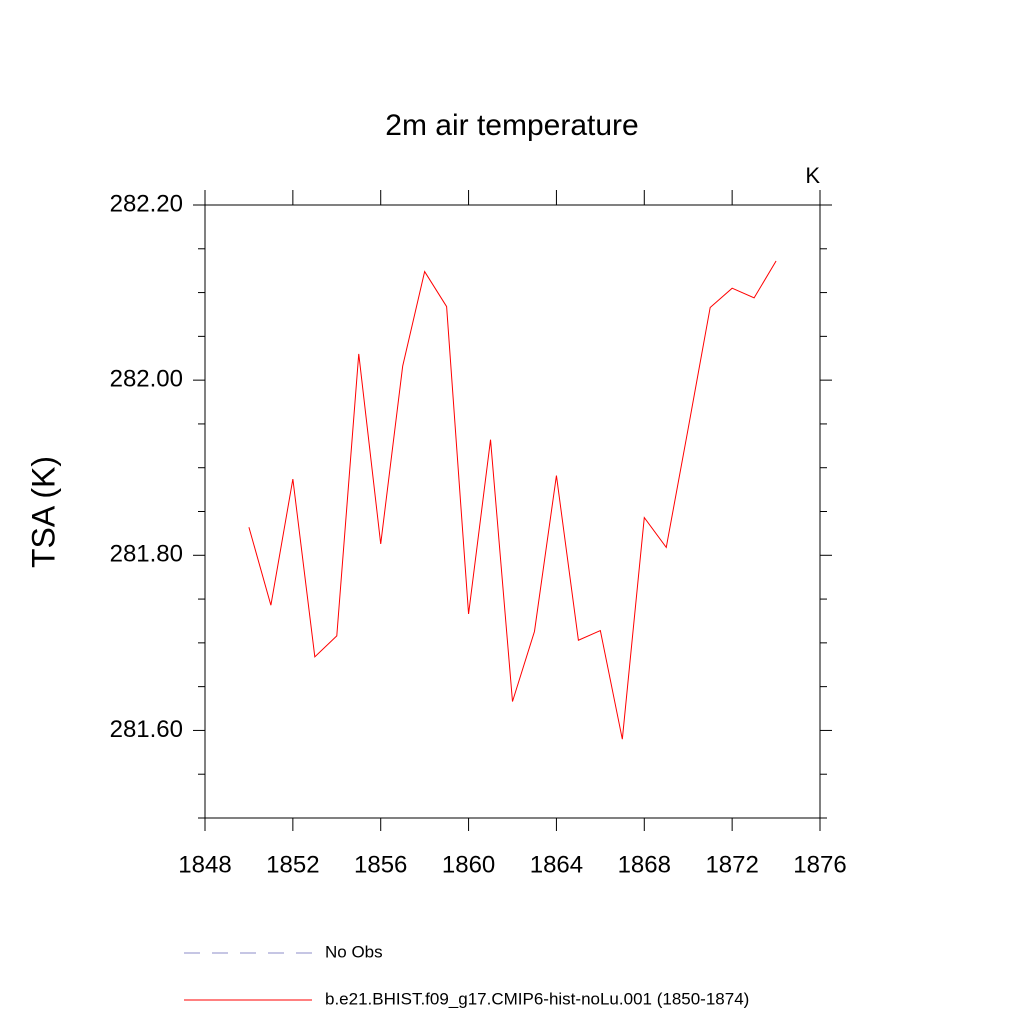 This screenshot has height=1024, width=1024. Describe the element at coordinates (468, 864) in the screenshot. I see `x-tick-label: 1860` at that location.